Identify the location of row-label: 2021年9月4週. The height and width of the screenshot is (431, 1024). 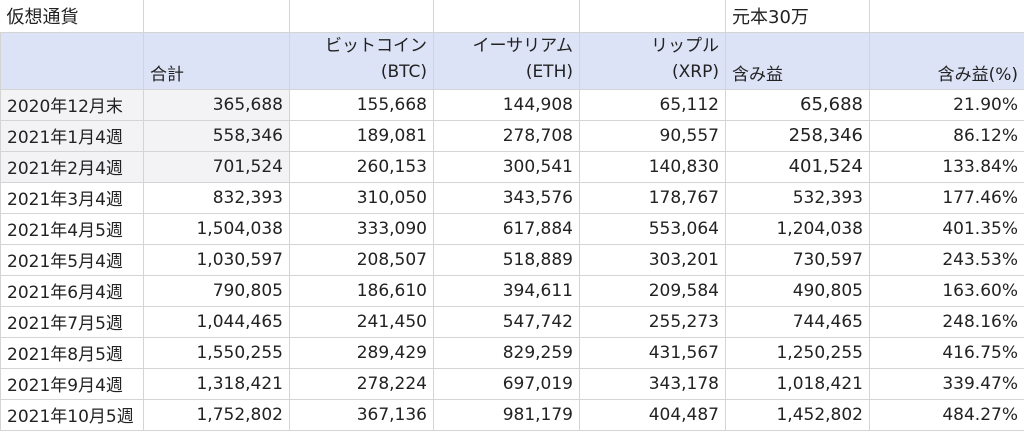
(72, 383).